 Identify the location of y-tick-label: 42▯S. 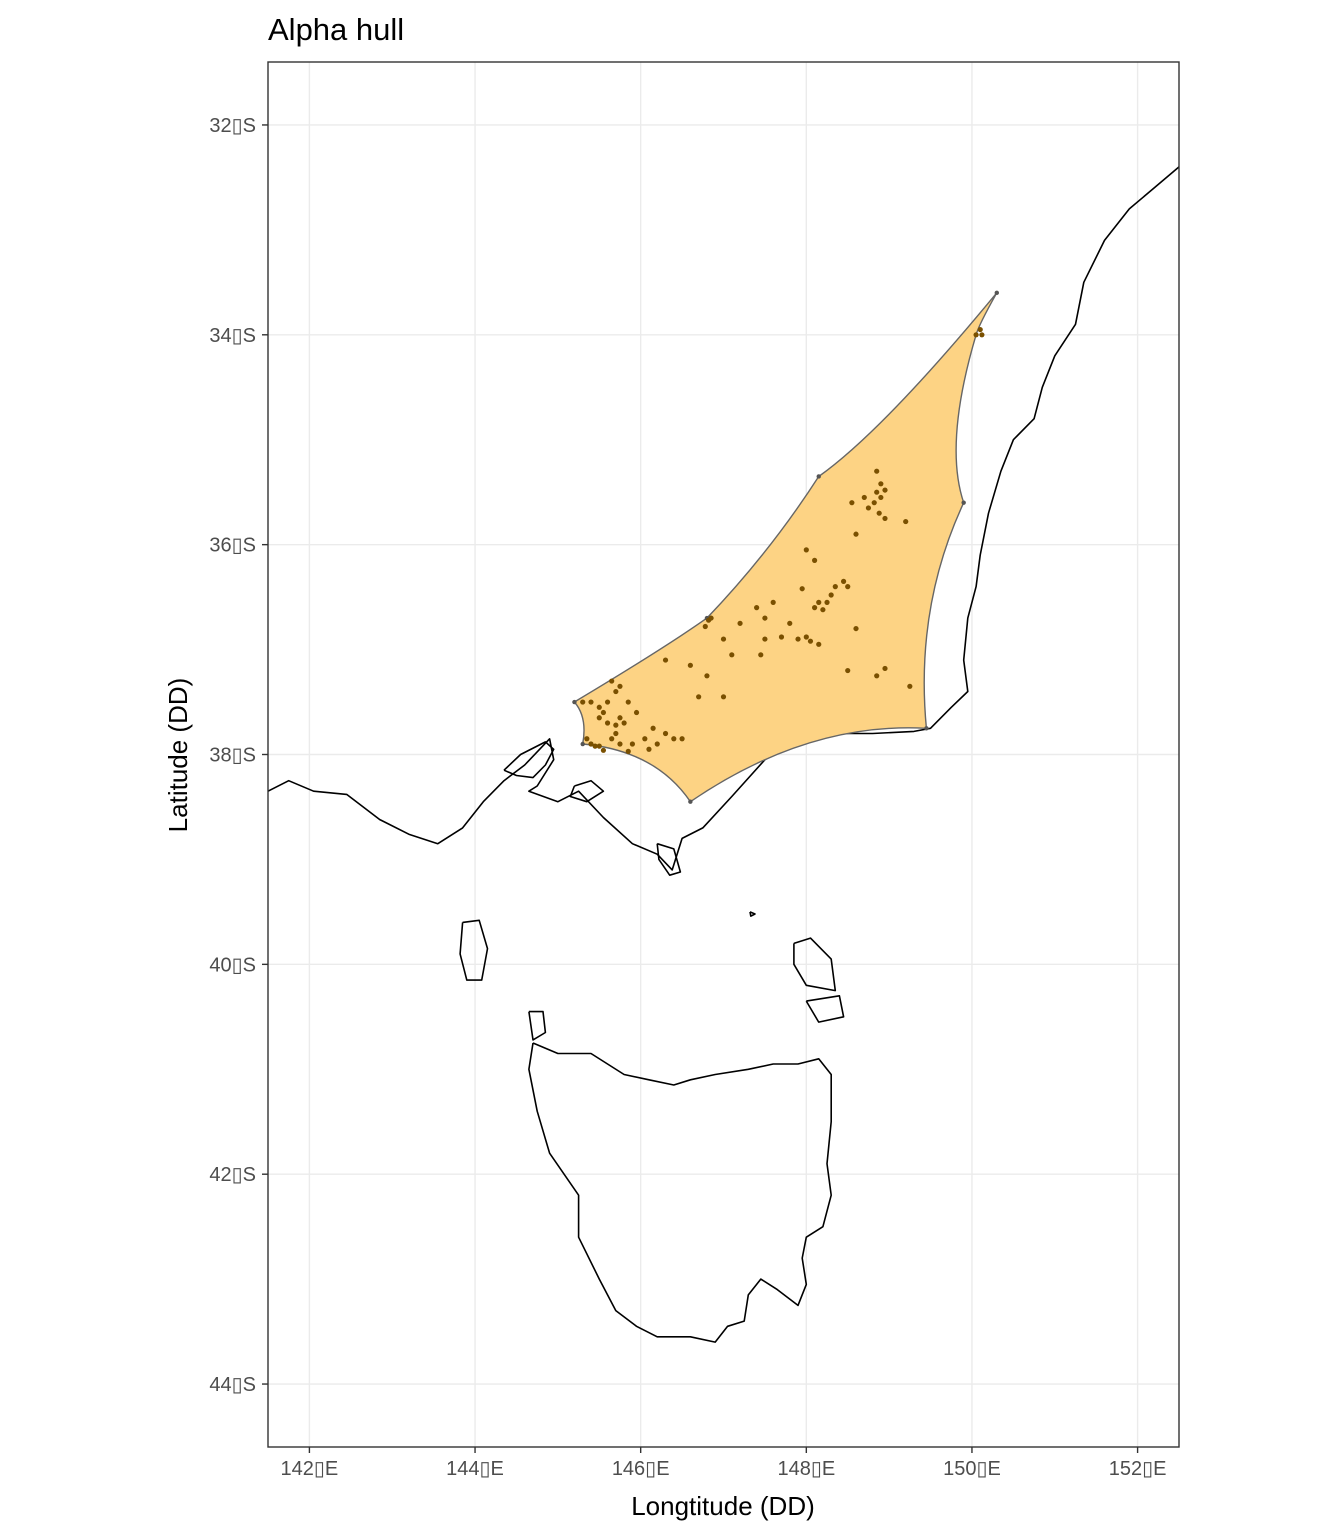
(232, 1175).